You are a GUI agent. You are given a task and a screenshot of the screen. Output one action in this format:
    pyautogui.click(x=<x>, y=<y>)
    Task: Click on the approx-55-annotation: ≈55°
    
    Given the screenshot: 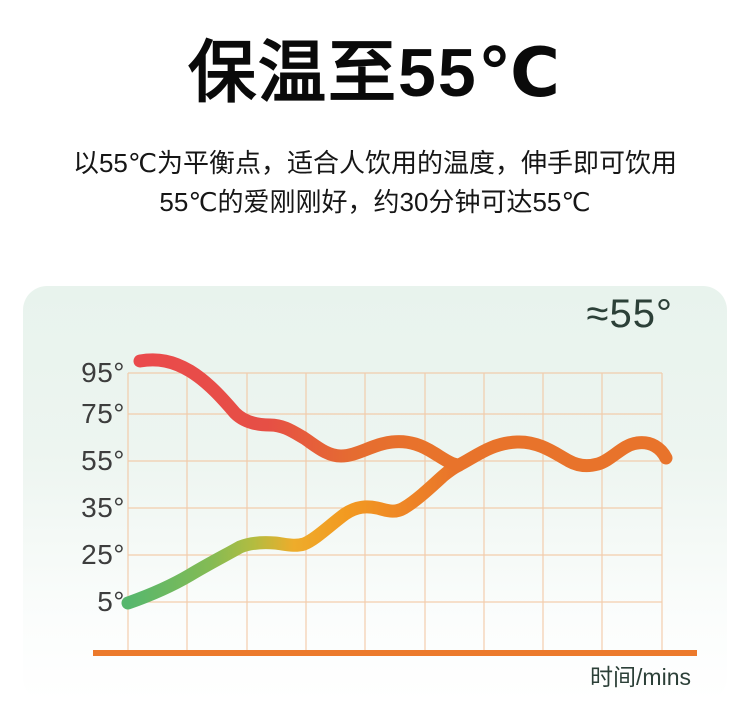 What is the action you would take?
    pyautogui.click(x=629, y=314)
    